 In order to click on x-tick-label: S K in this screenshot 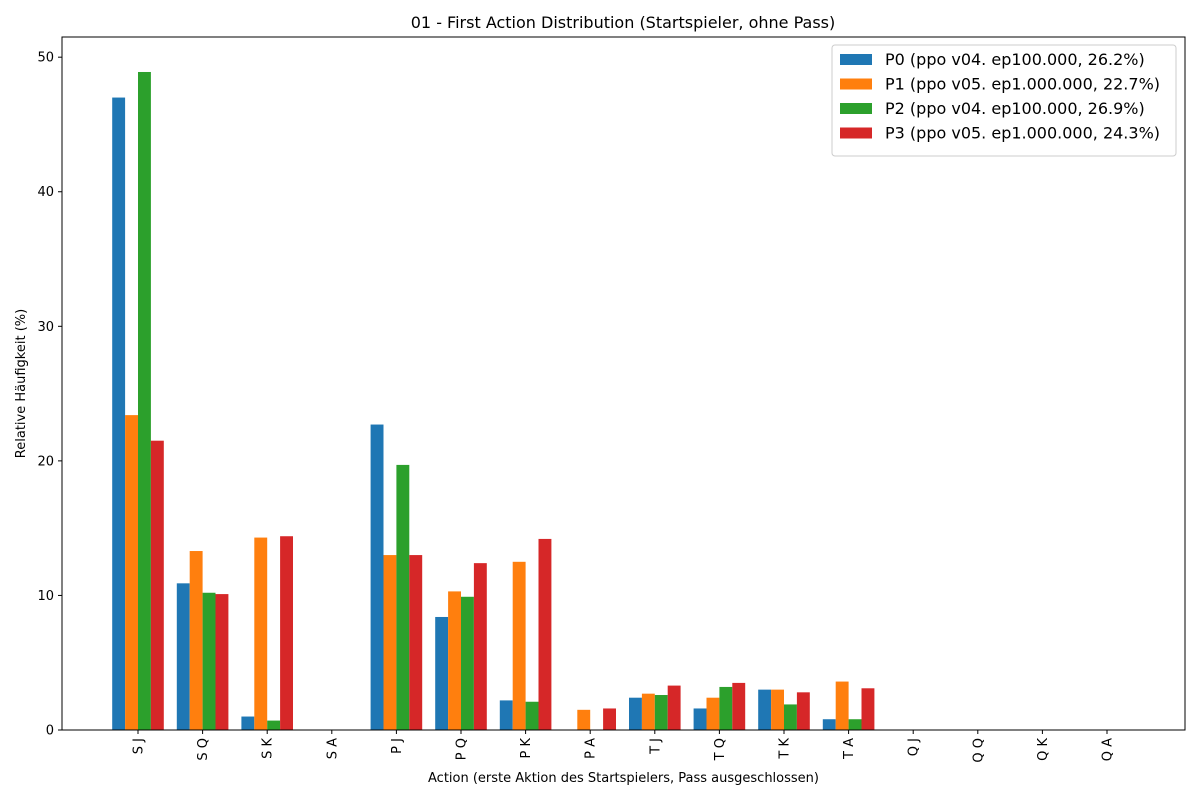, I will do `click(268, 748)`.